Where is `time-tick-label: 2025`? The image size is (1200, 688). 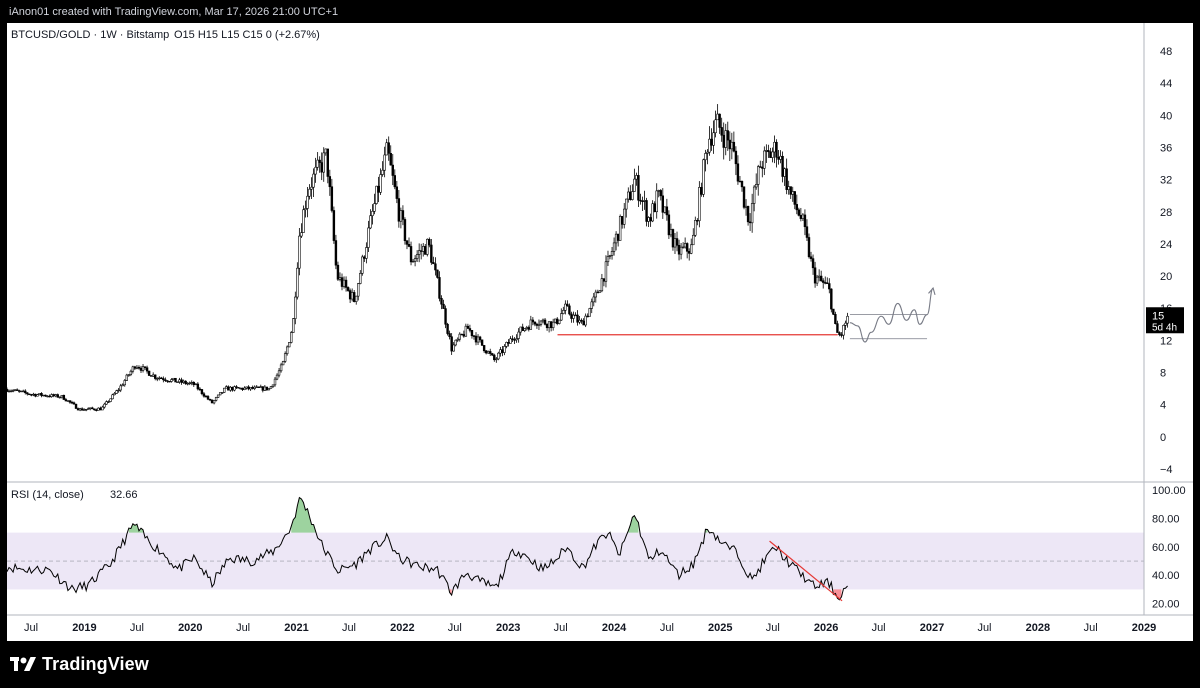 time-tick-label: 2025 is located at coordinates (720, 628).